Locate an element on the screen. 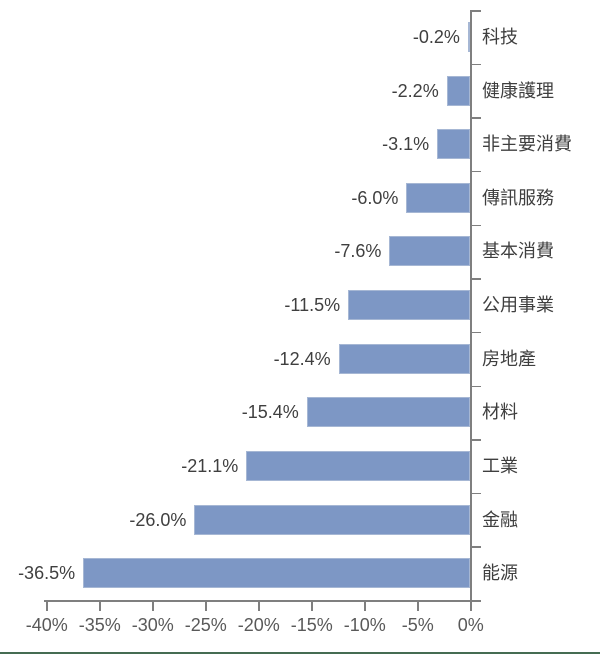 The width and height of the screenshot is (600, 657). value-label-金融: -26.0% is located at coordinates (158, 519).